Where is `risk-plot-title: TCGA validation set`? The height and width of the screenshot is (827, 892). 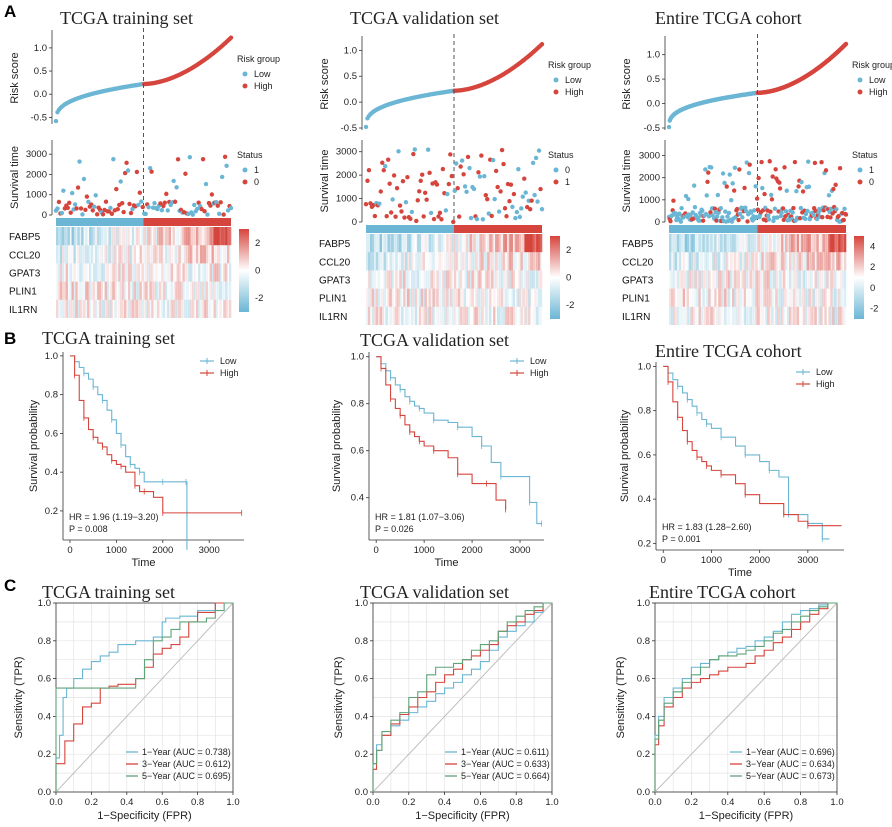 risk-plot-title: TCGA validation set is located at coordinates (424, 18).